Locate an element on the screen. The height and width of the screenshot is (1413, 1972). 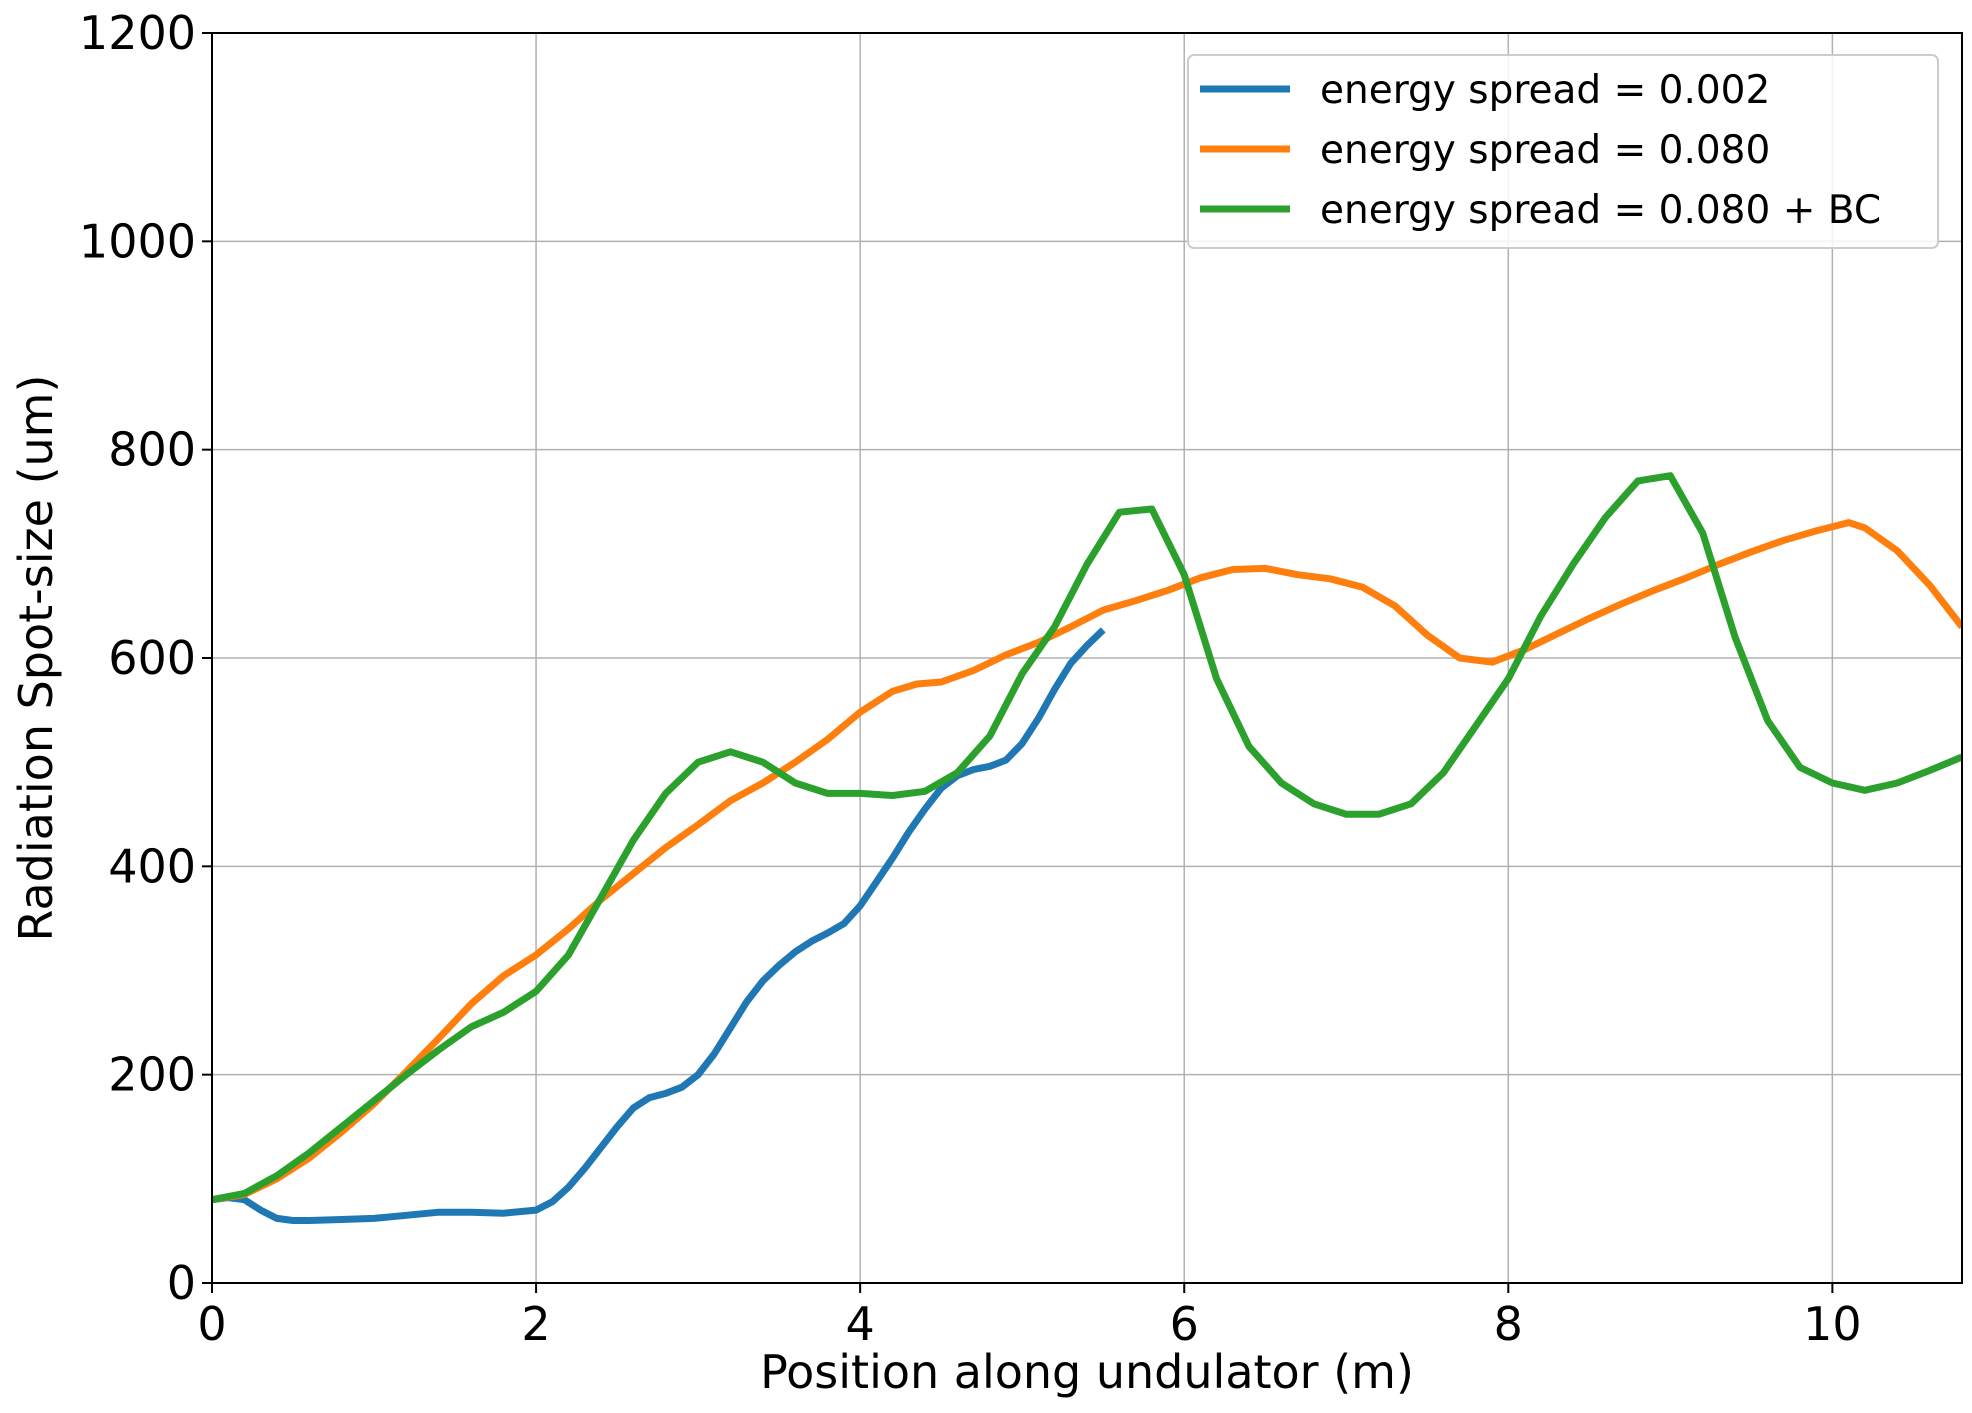
y-tick-label: 200 is located at coordinates (152, 1075).